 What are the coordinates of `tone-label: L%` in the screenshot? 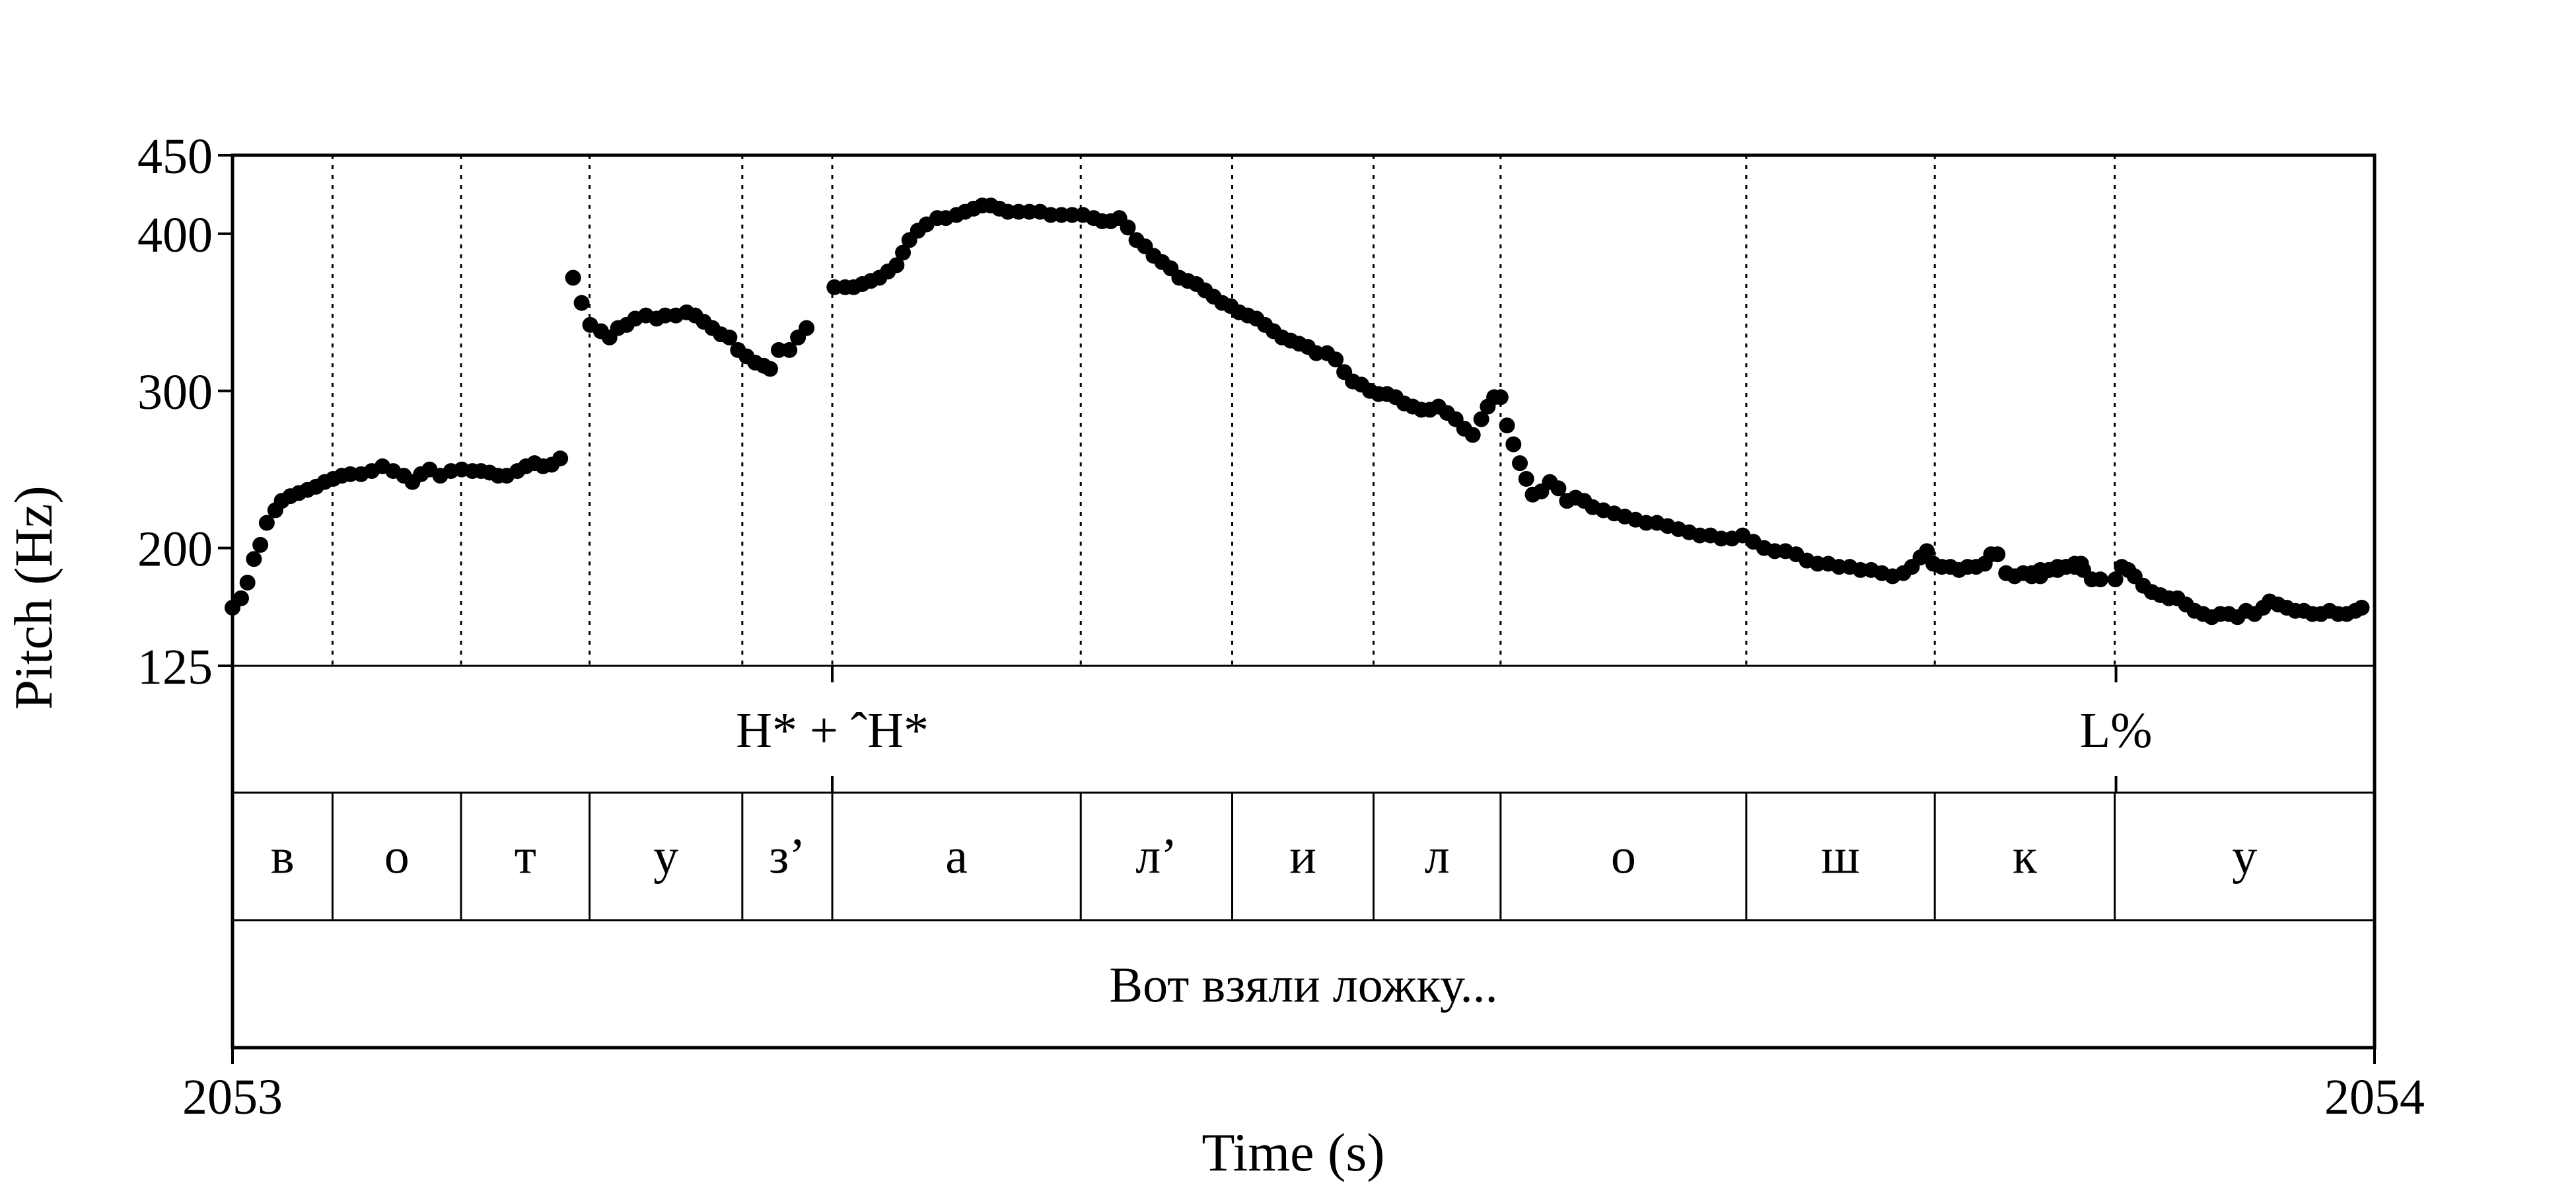 It's located at (2116, 730).